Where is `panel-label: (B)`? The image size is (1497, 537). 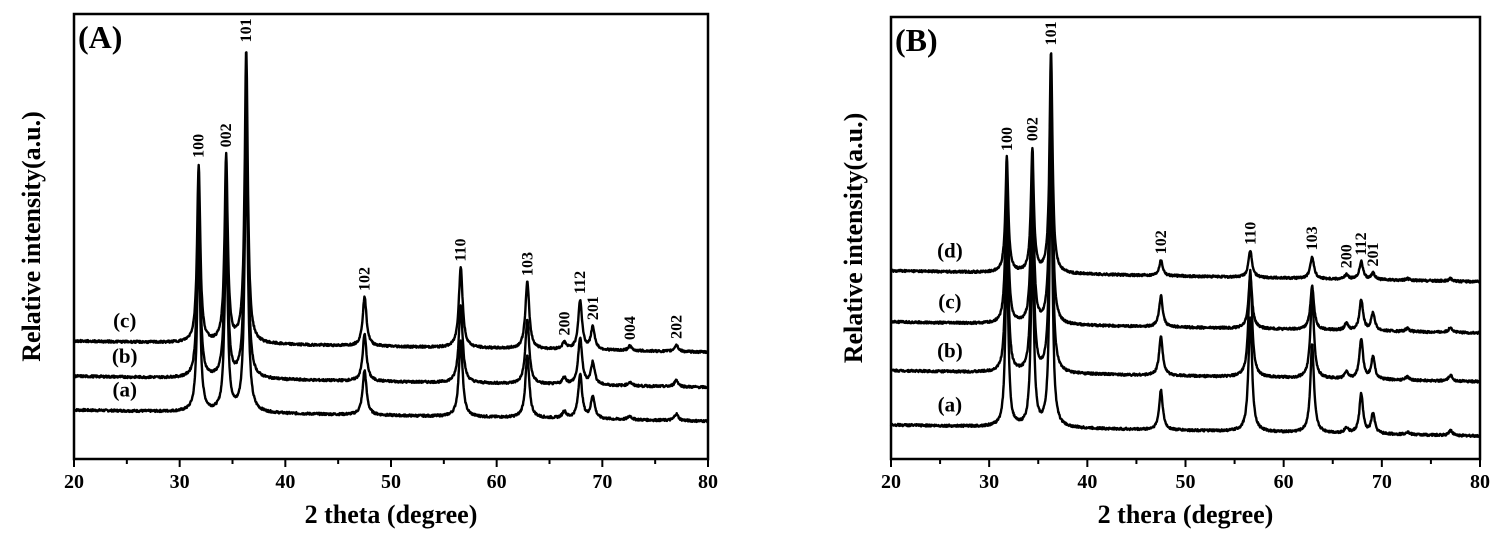
panel-label: (B) is located at coordinates (916, 40).